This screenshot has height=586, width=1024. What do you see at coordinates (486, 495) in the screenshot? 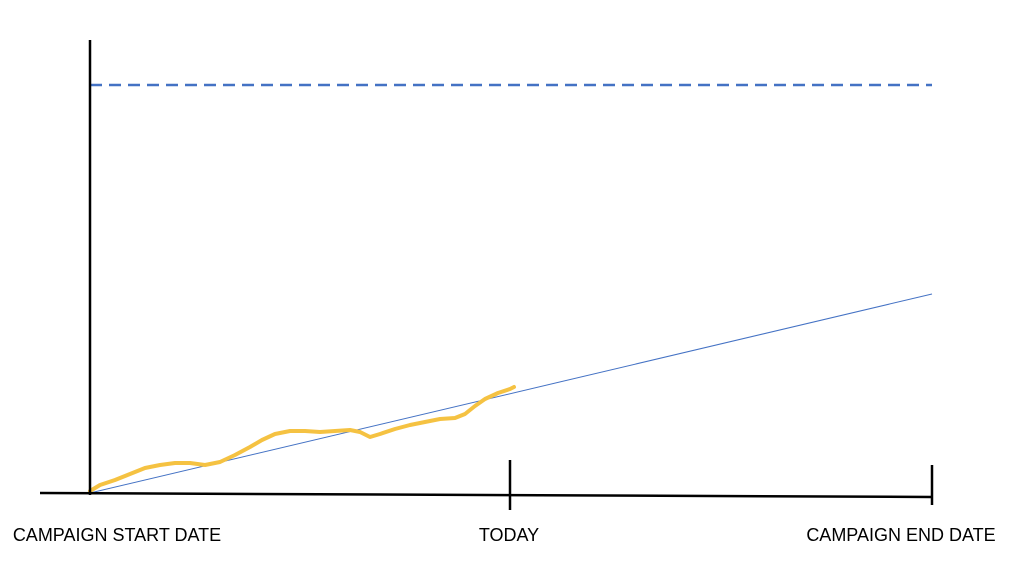
I see `x-axis` at bounding box center [486, 495].